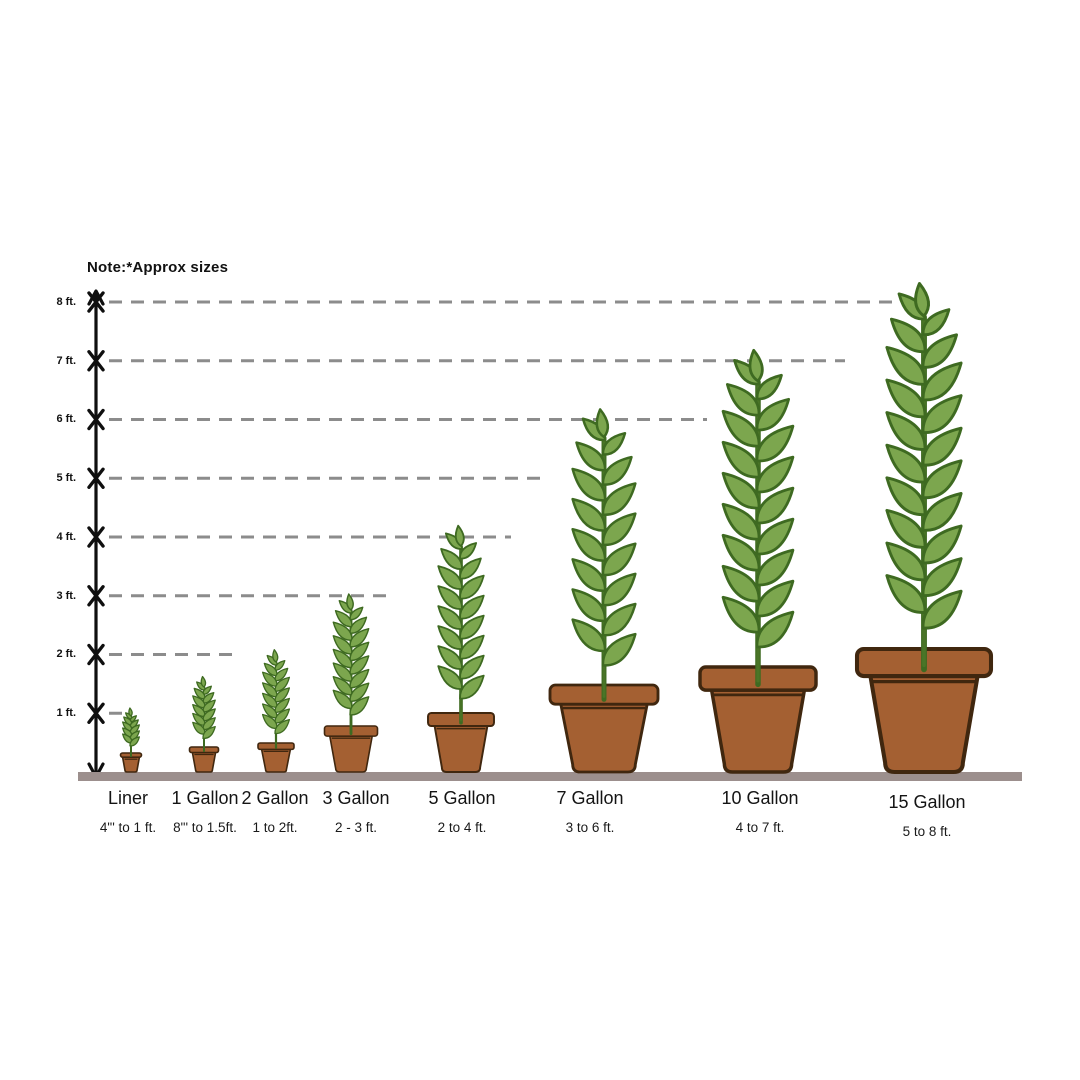 This screenshot has height=1080, width=1080. I want to click on height-range-label: 4"' to 1 ft., so click(128, 827).